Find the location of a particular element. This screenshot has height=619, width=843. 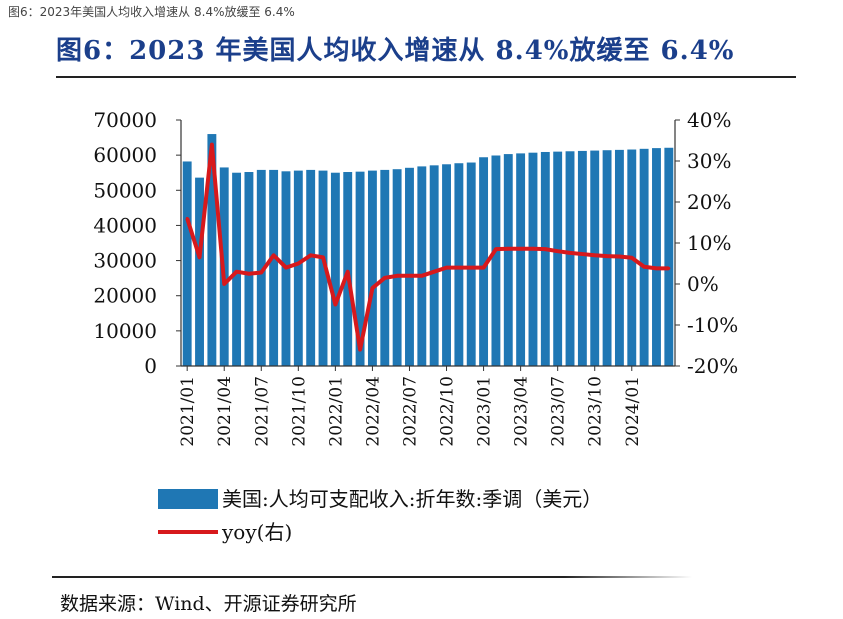

legend-label-bar: 美国:人均可支配收入:折年数:季调（美元） is located at coordinates (412, 499).